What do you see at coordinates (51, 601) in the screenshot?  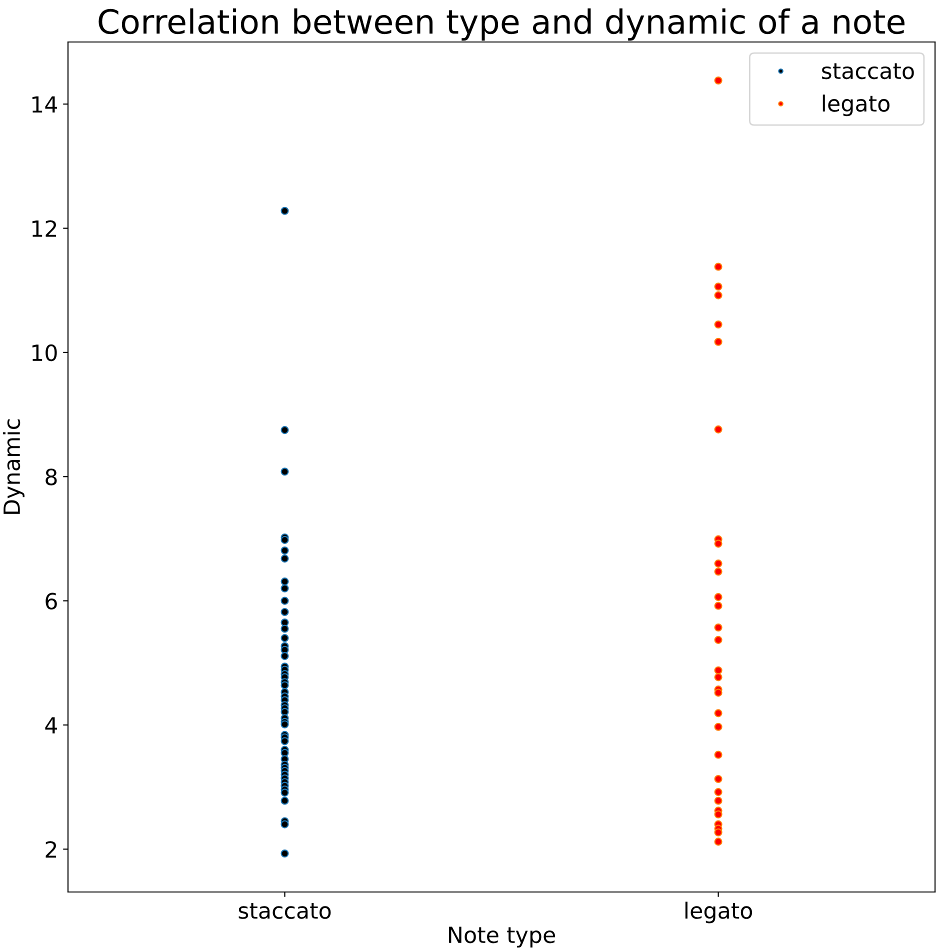 I see `y-tick-label: 6` at bounding box center [51, 601].